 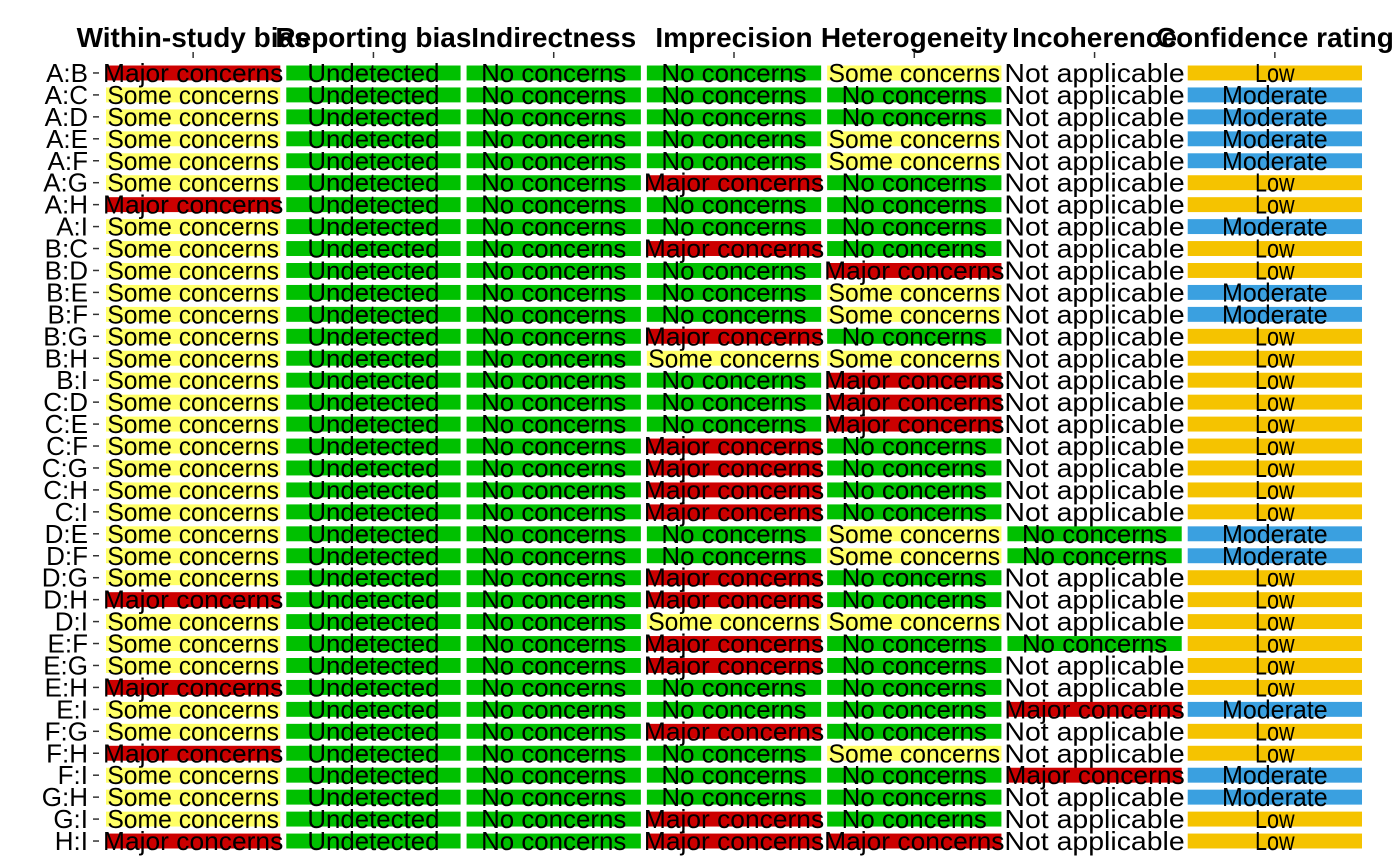 What do you see at coordinates (553, 37) in the screenshot?
I see `column-header-indirectness: Indirectness` at bounding box center [553, 37].